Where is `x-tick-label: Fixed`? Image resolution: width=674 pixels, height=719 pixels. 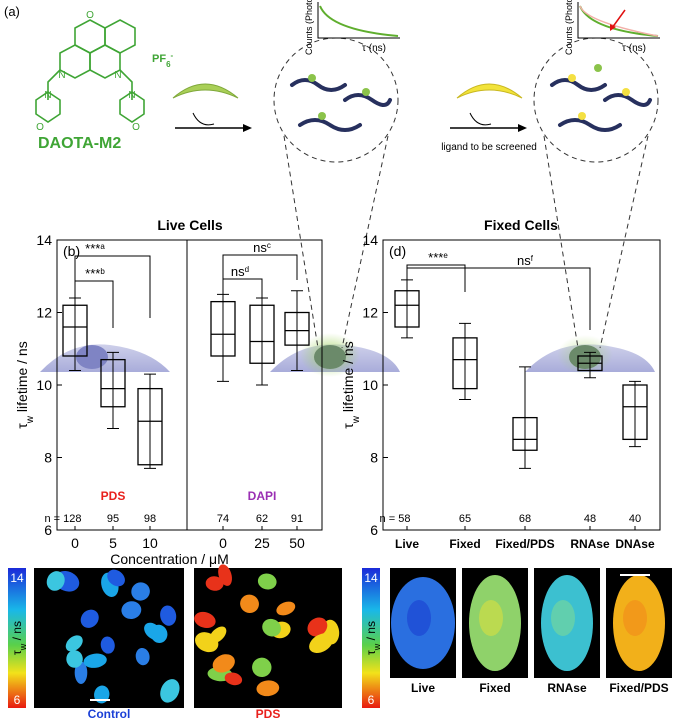
x-tick-label: Fixed is located at coordinates (464, 544).